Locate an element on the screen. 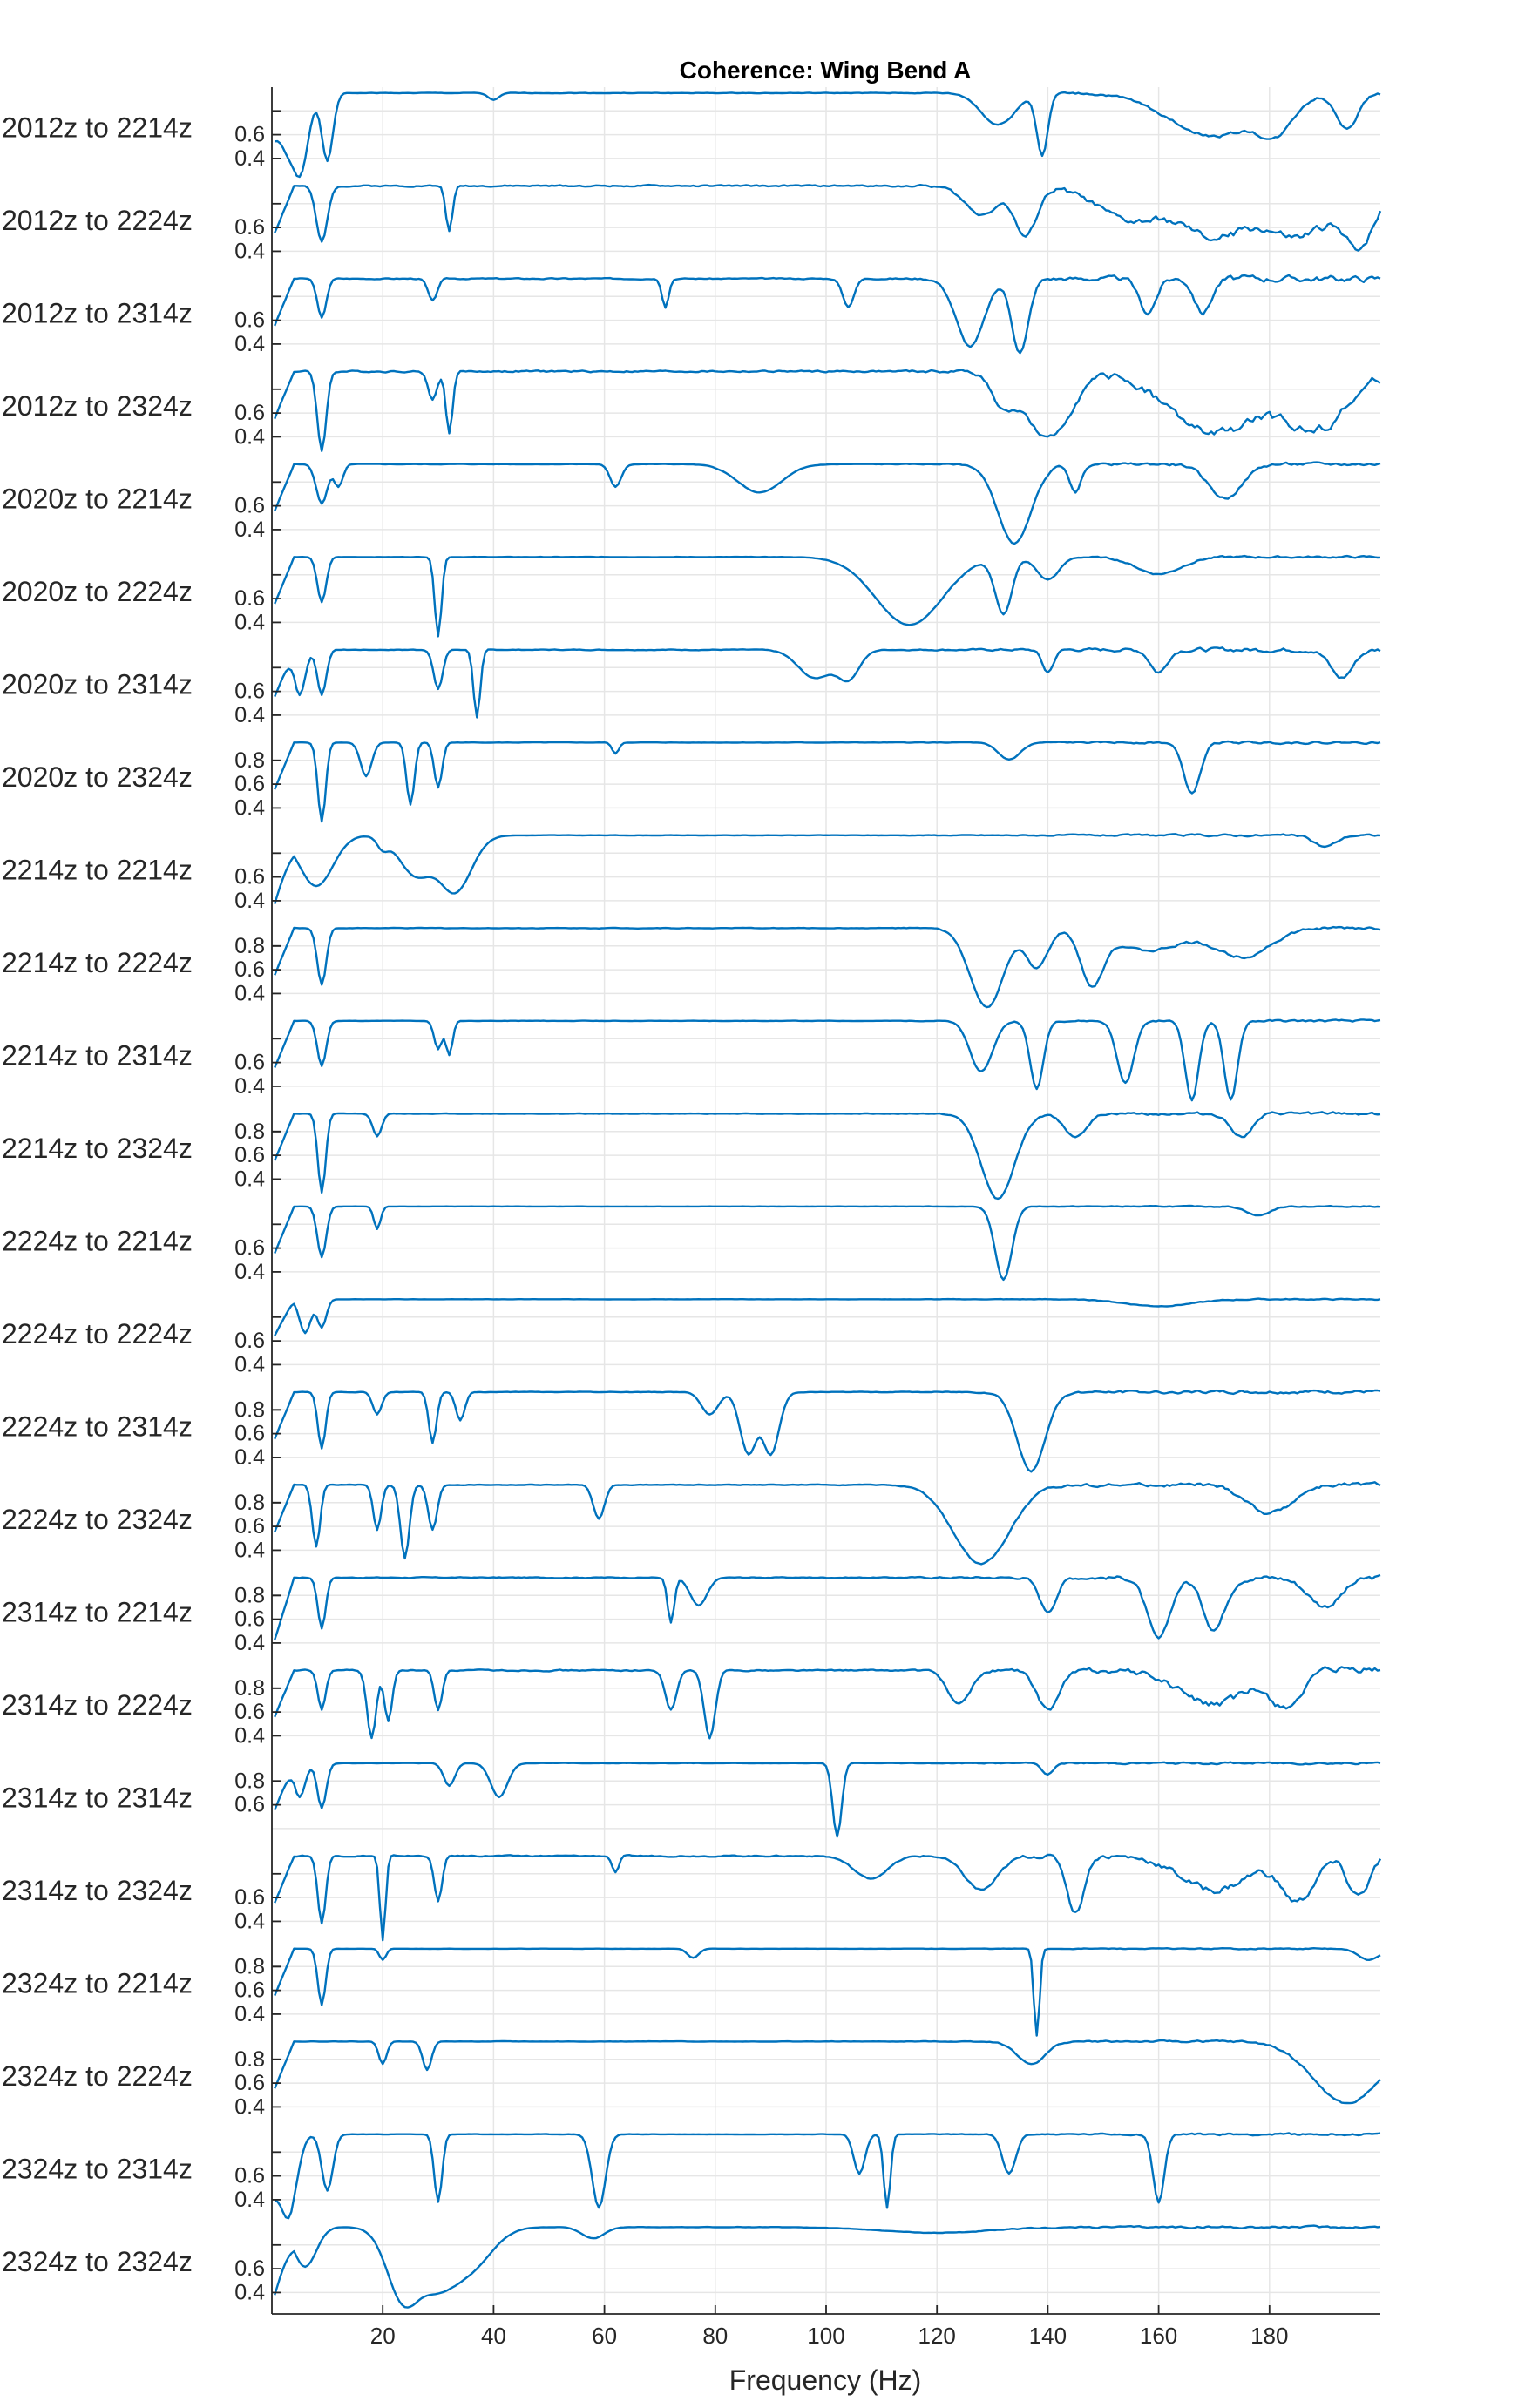 This screenshot has width=1525, height=2408. panel: 0.40.6 2324z to 2314z is located at coordinates (691, 2175).